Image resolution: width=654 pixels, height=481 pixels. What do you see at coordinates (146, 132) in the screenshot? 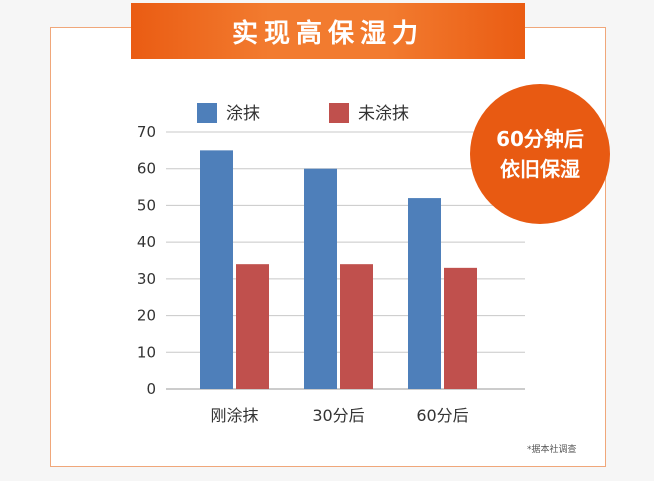
I see `y-tick-label: 70` at bounding box center [146, 132].